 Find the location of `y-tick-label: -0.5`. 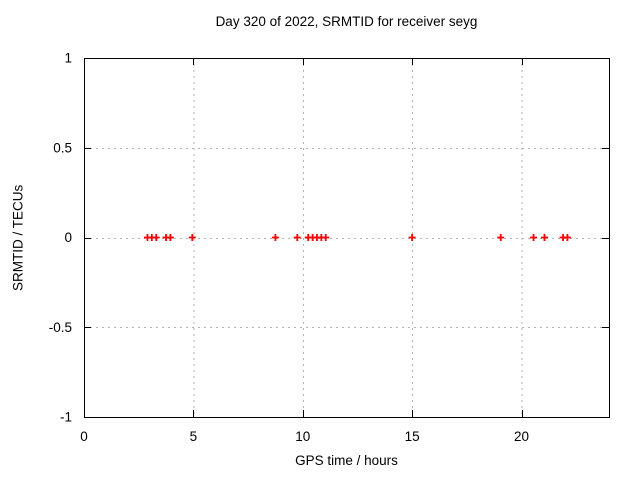

y-tick-label: -0.5 is located at coordinates (60, 327).